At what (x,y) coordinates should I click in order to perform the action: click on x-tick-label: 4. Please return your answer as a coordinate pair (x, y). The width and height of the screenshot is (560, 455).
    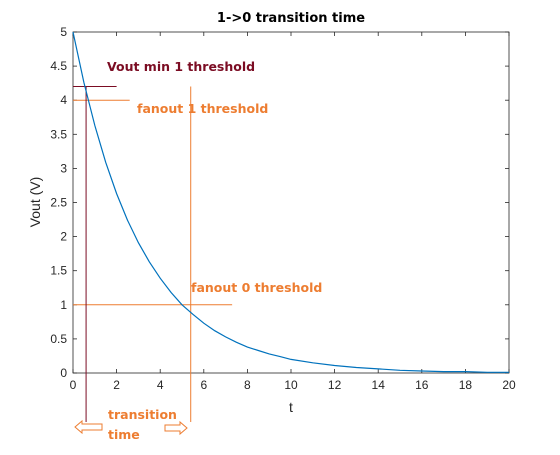
    Looking at the image, I should click on (160, 385).